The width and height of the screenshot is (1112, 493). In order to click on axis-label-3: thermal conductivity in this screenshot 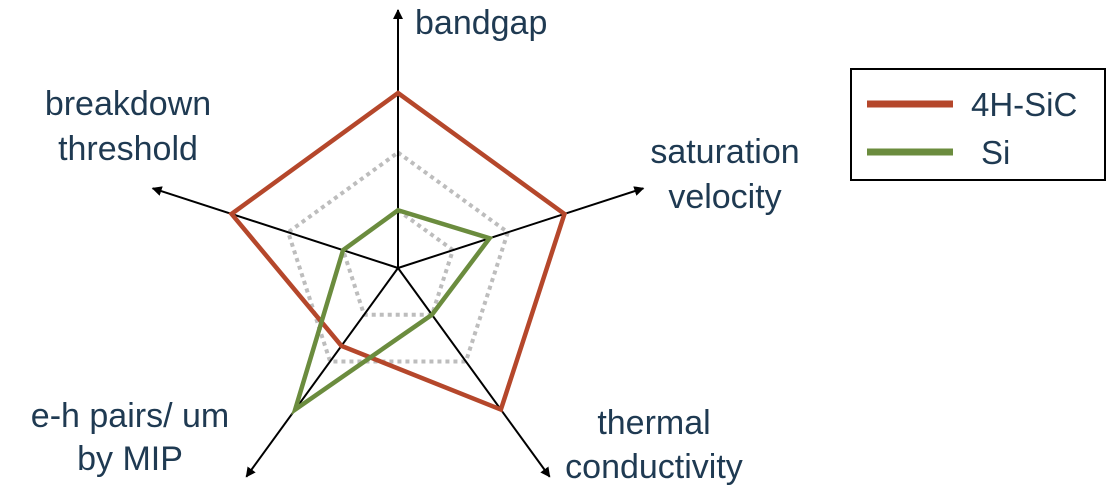, I will do `click(654, 445)`.